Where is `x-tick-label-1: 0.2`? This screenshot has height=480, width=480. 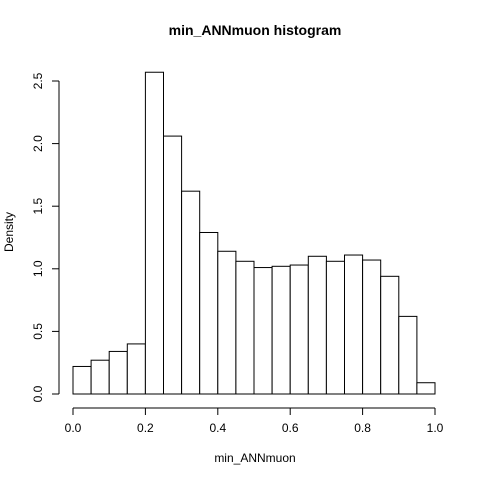
x-tick-label-1: 0.2 is located at coordinates (145, 428).